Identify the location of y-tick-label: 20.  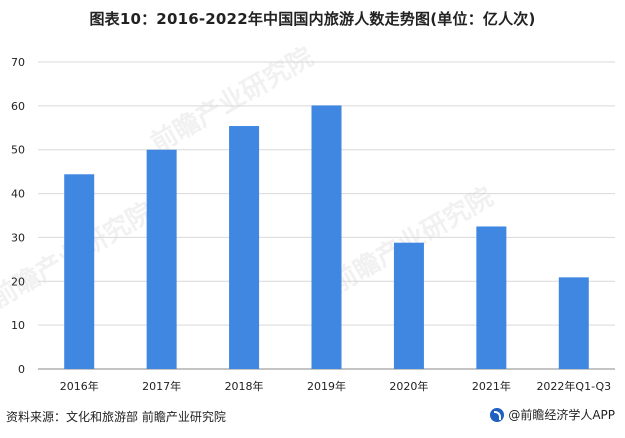
(18, 281).